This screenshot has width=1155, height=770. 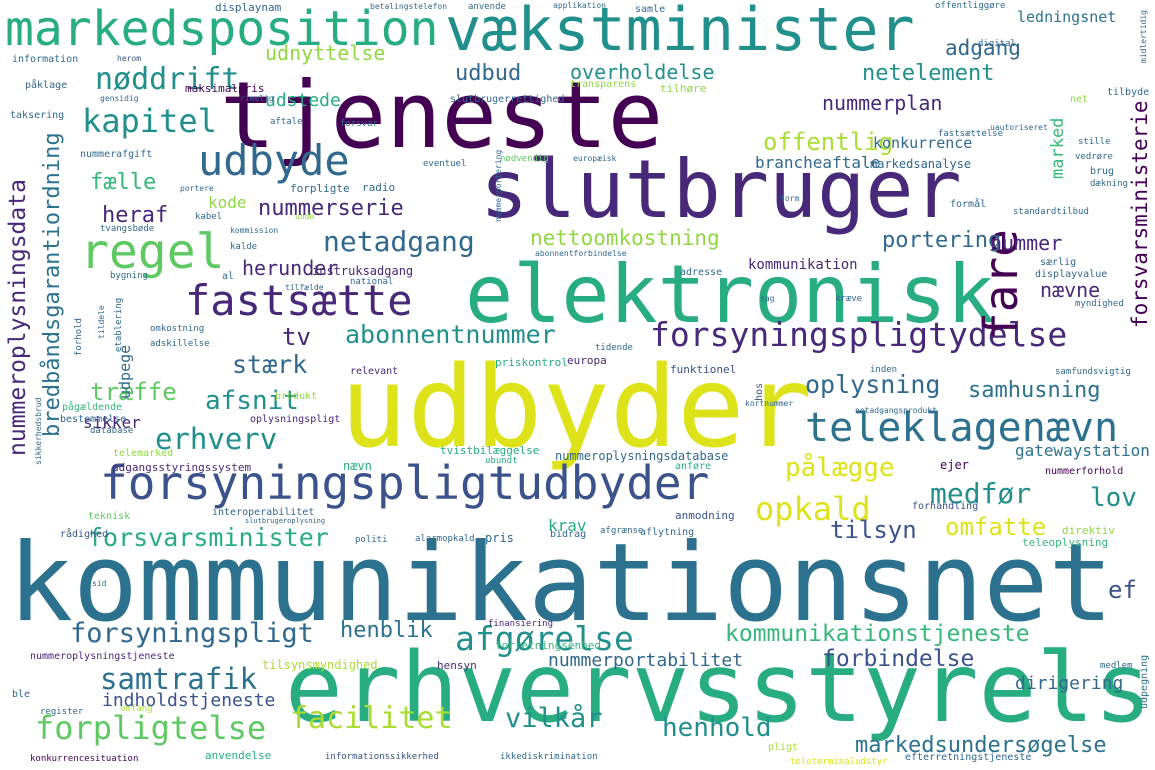 What do you see at coordinates (595, 158) in the screenshot?
I see `word-156: europæisk` at bounding box center [595, 158].